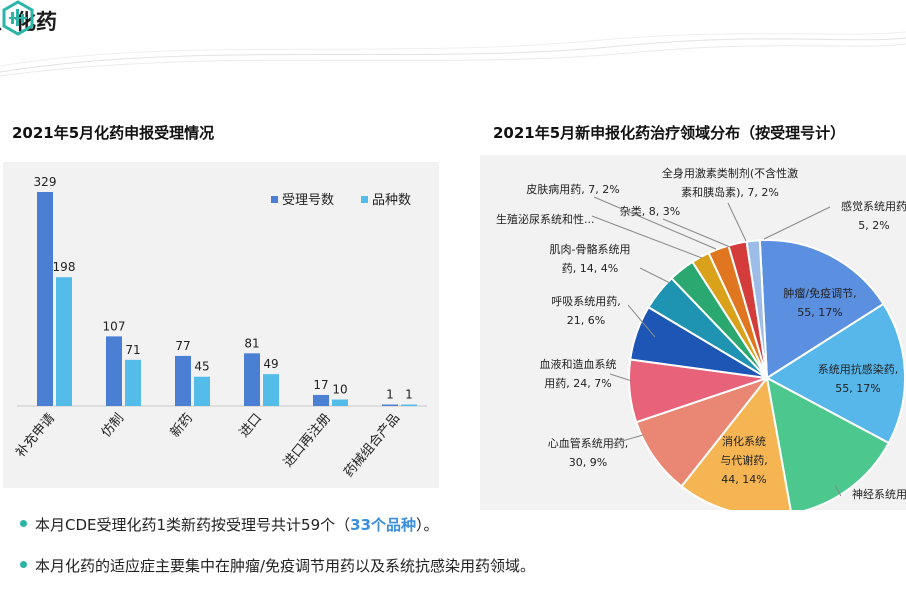 The image size is (906, 604). I want to click on header-wave-decoration, so click(453, 54).